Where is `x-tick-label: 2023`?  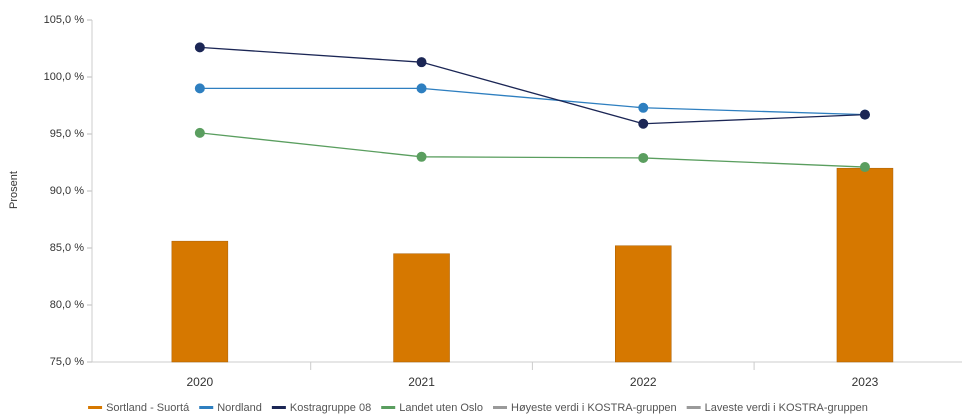 x-tick-label: 2023 is located at coordinates (865, 382).